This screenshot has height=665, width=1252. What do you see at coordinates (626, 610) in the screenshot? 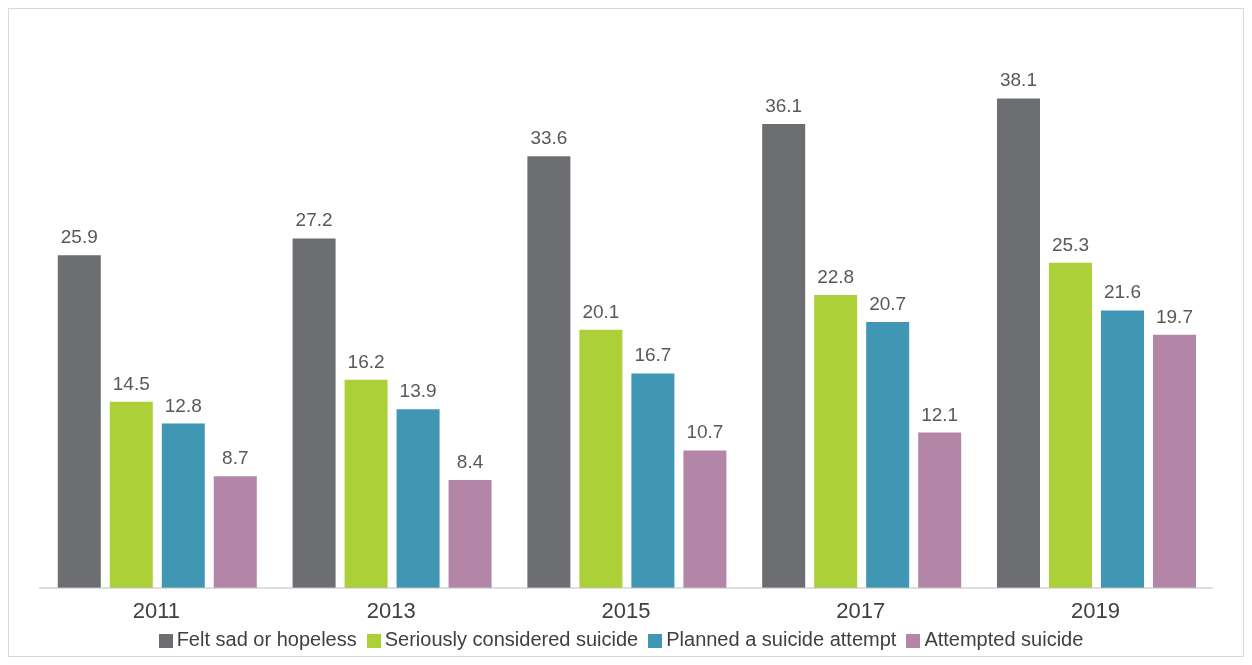
I see `x-tick-label: 2015` at bounding box center [626, 610].